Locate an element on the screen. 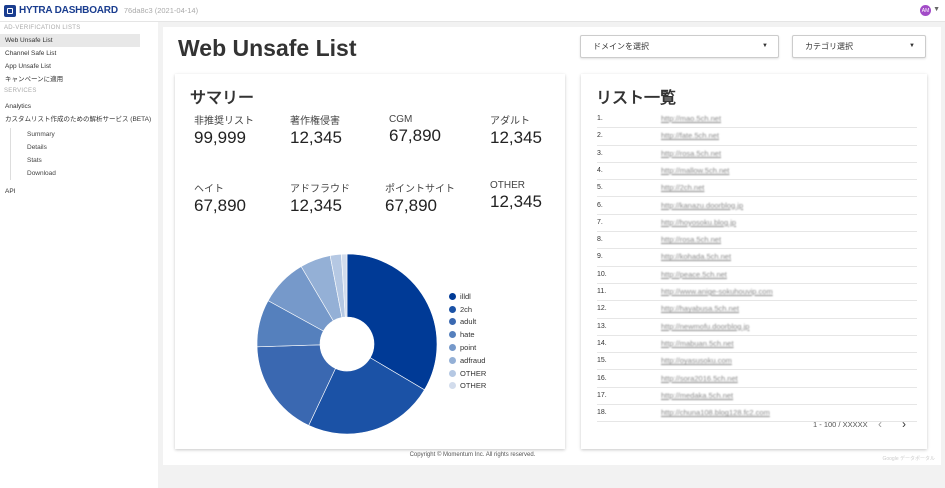  list-row-url-link: http://hoyosoku.blog.jp is located at coordinates (699, 222).